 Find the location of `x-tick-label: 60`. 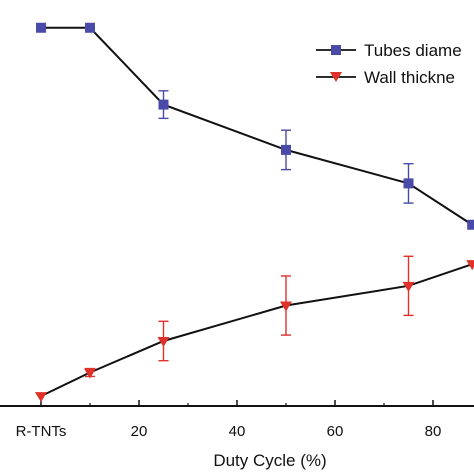

x-tick-label: 60 is located at coordinates (335, 431).